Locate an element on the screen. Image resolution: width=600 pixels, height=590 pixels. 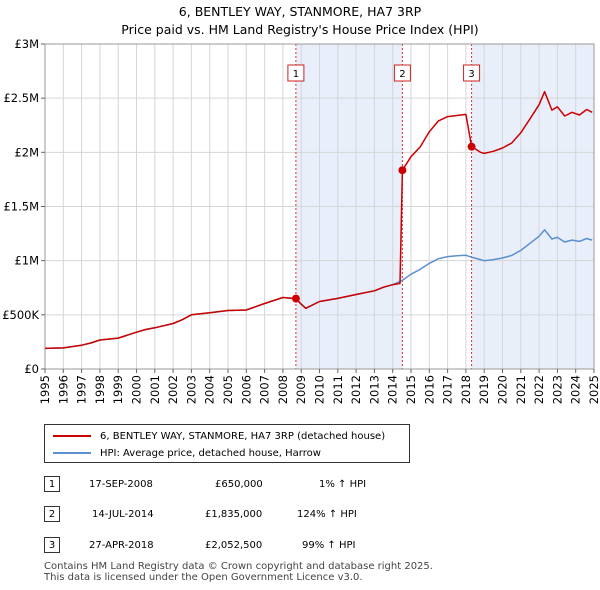
y-tick-label: £0 is located at coordinates (31, 369).